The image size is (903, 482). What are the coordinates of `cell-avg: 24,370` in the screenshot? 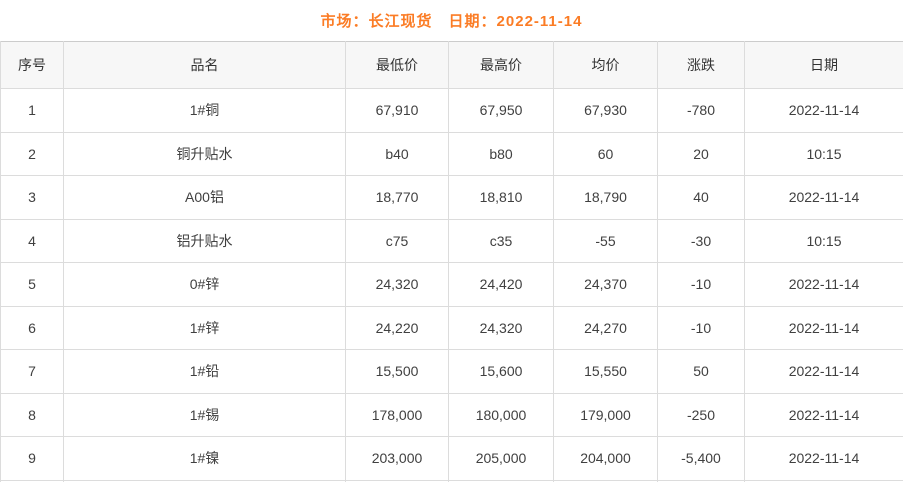 It's located at (605, 284).